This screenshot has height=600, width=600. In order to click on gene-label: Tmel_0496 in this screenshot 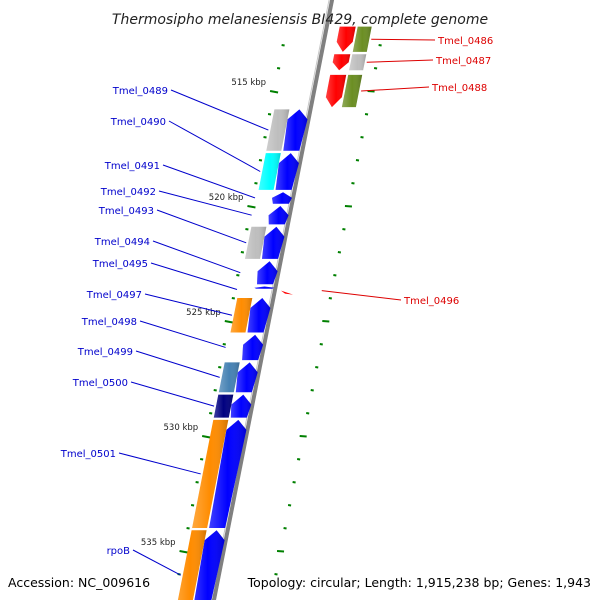, I will do `click(431, 301)`.